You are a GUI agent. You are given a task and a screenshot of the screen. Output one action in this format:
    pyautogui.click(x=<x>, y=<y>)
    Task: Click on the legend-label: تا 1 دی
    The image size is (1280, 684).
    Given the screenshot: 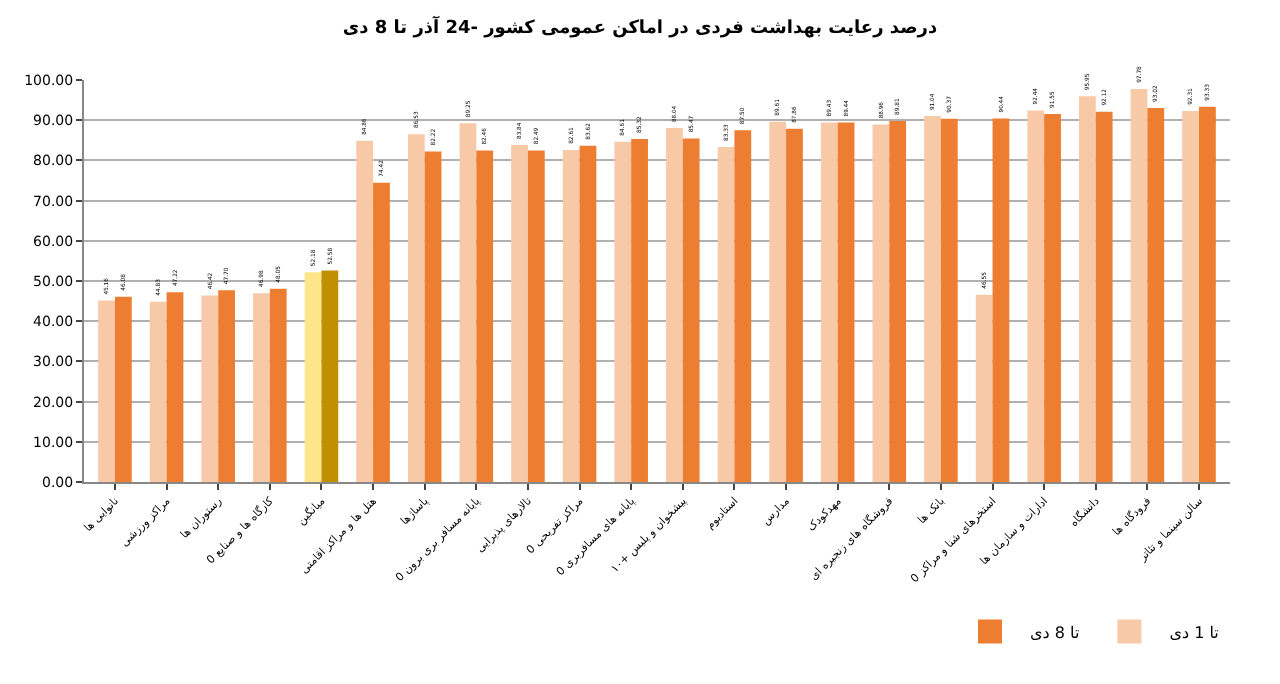 What is the action you would take?
    pyautogui.click(x=1194, y=632)
    